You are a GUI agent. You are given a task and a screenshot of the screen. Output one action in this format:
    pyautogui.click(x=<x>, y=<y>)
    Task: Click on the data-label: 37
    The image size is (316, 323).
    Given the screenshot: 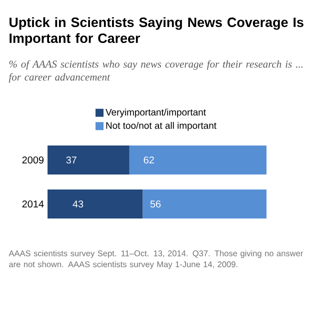 What is the action you would take?
    pyautogui.click(x=71, y=160)
    